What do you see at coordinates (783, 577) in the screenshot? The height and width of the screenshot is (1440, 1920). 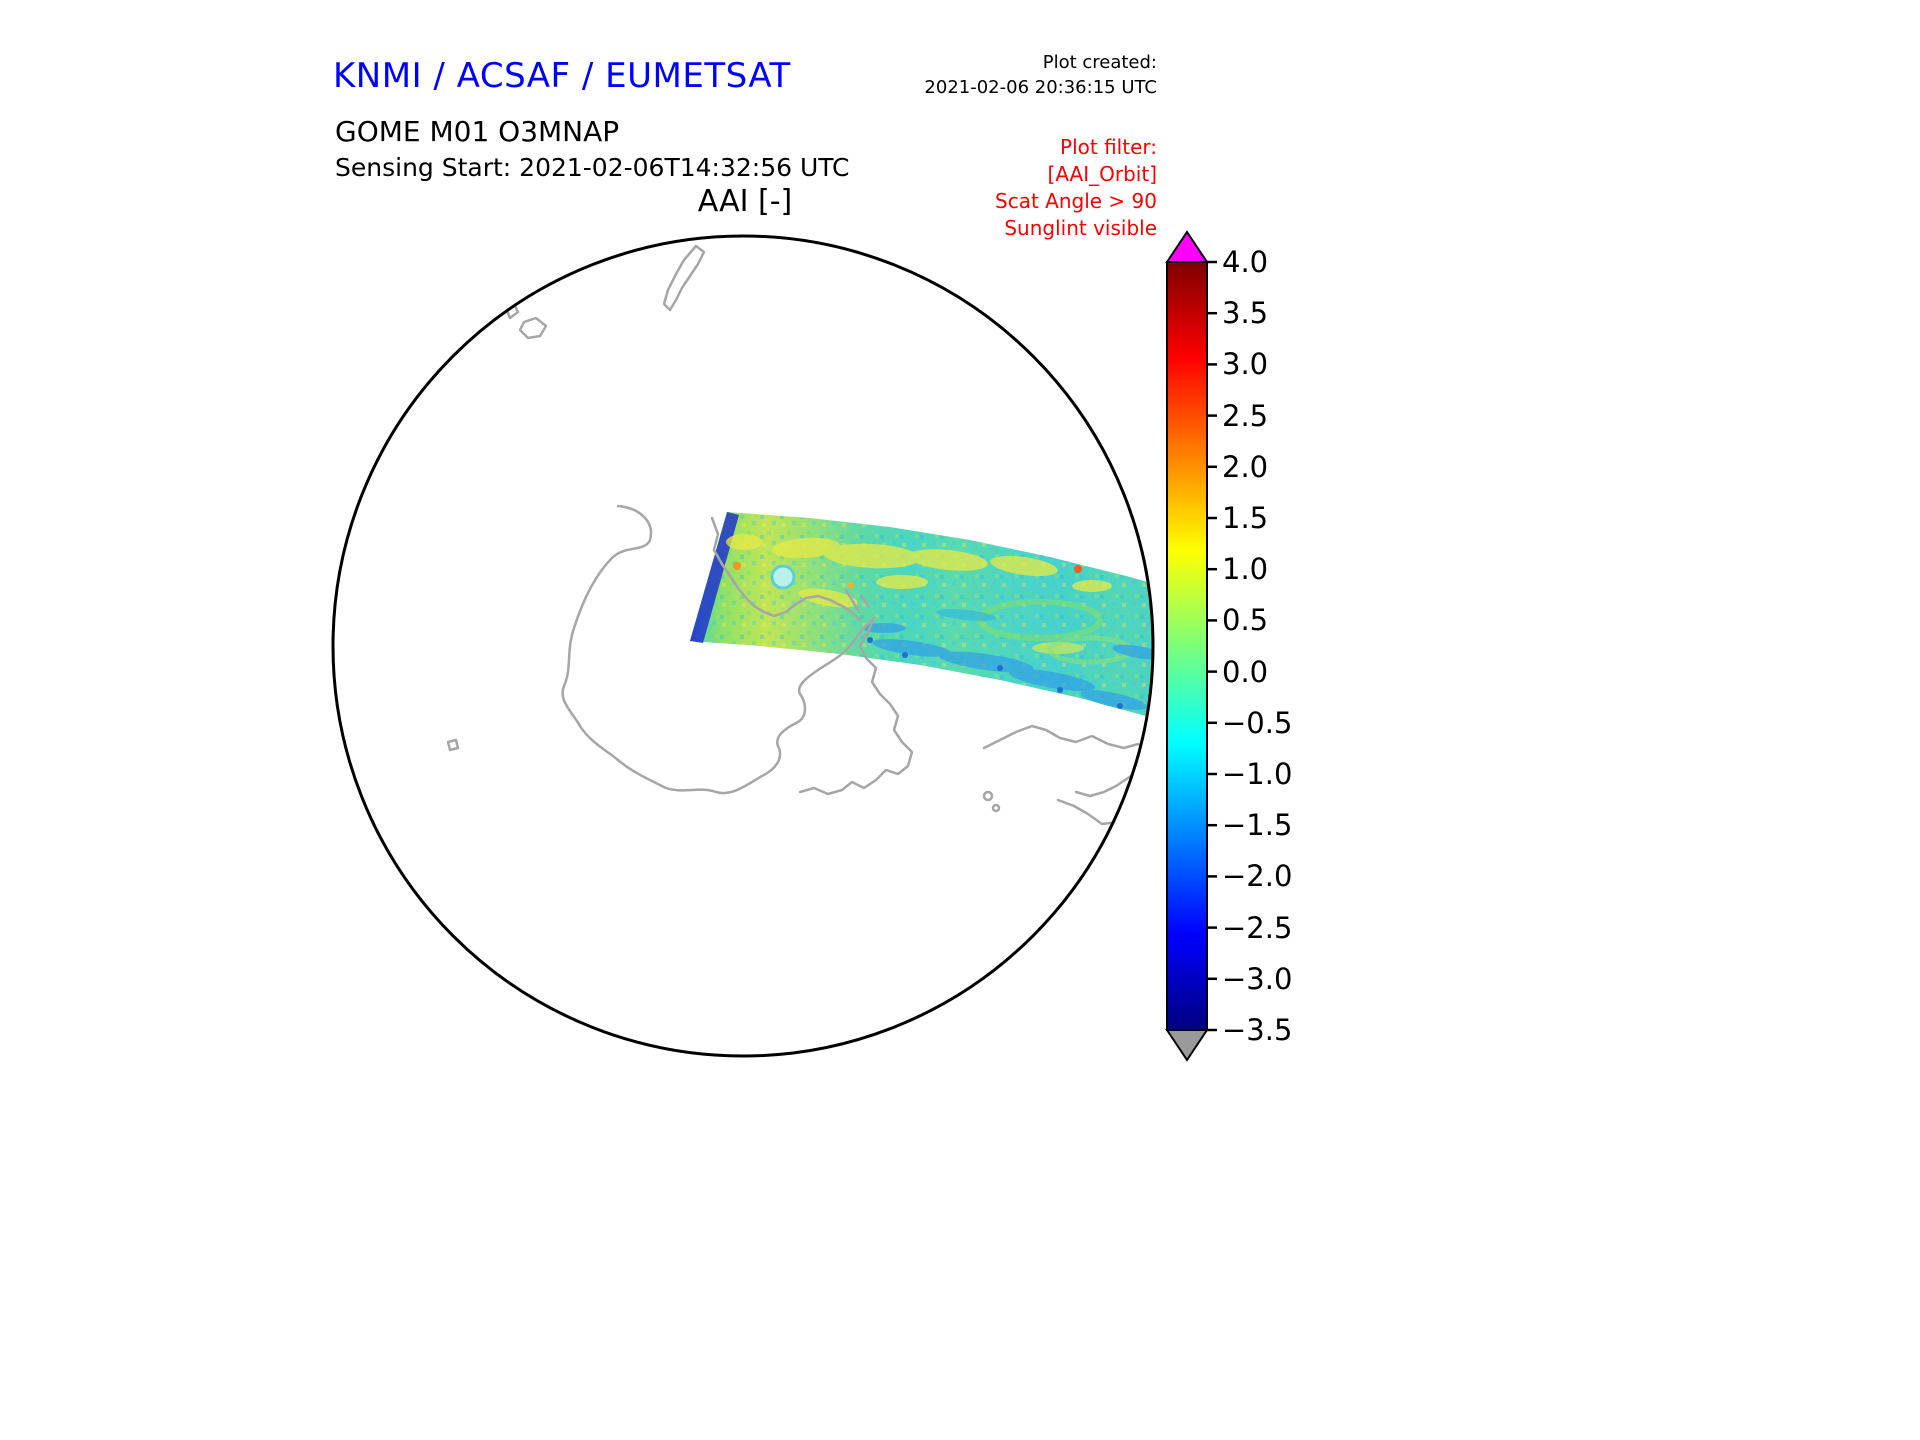 I see `swath-cyan-spot` at bounding box center [783, 577].